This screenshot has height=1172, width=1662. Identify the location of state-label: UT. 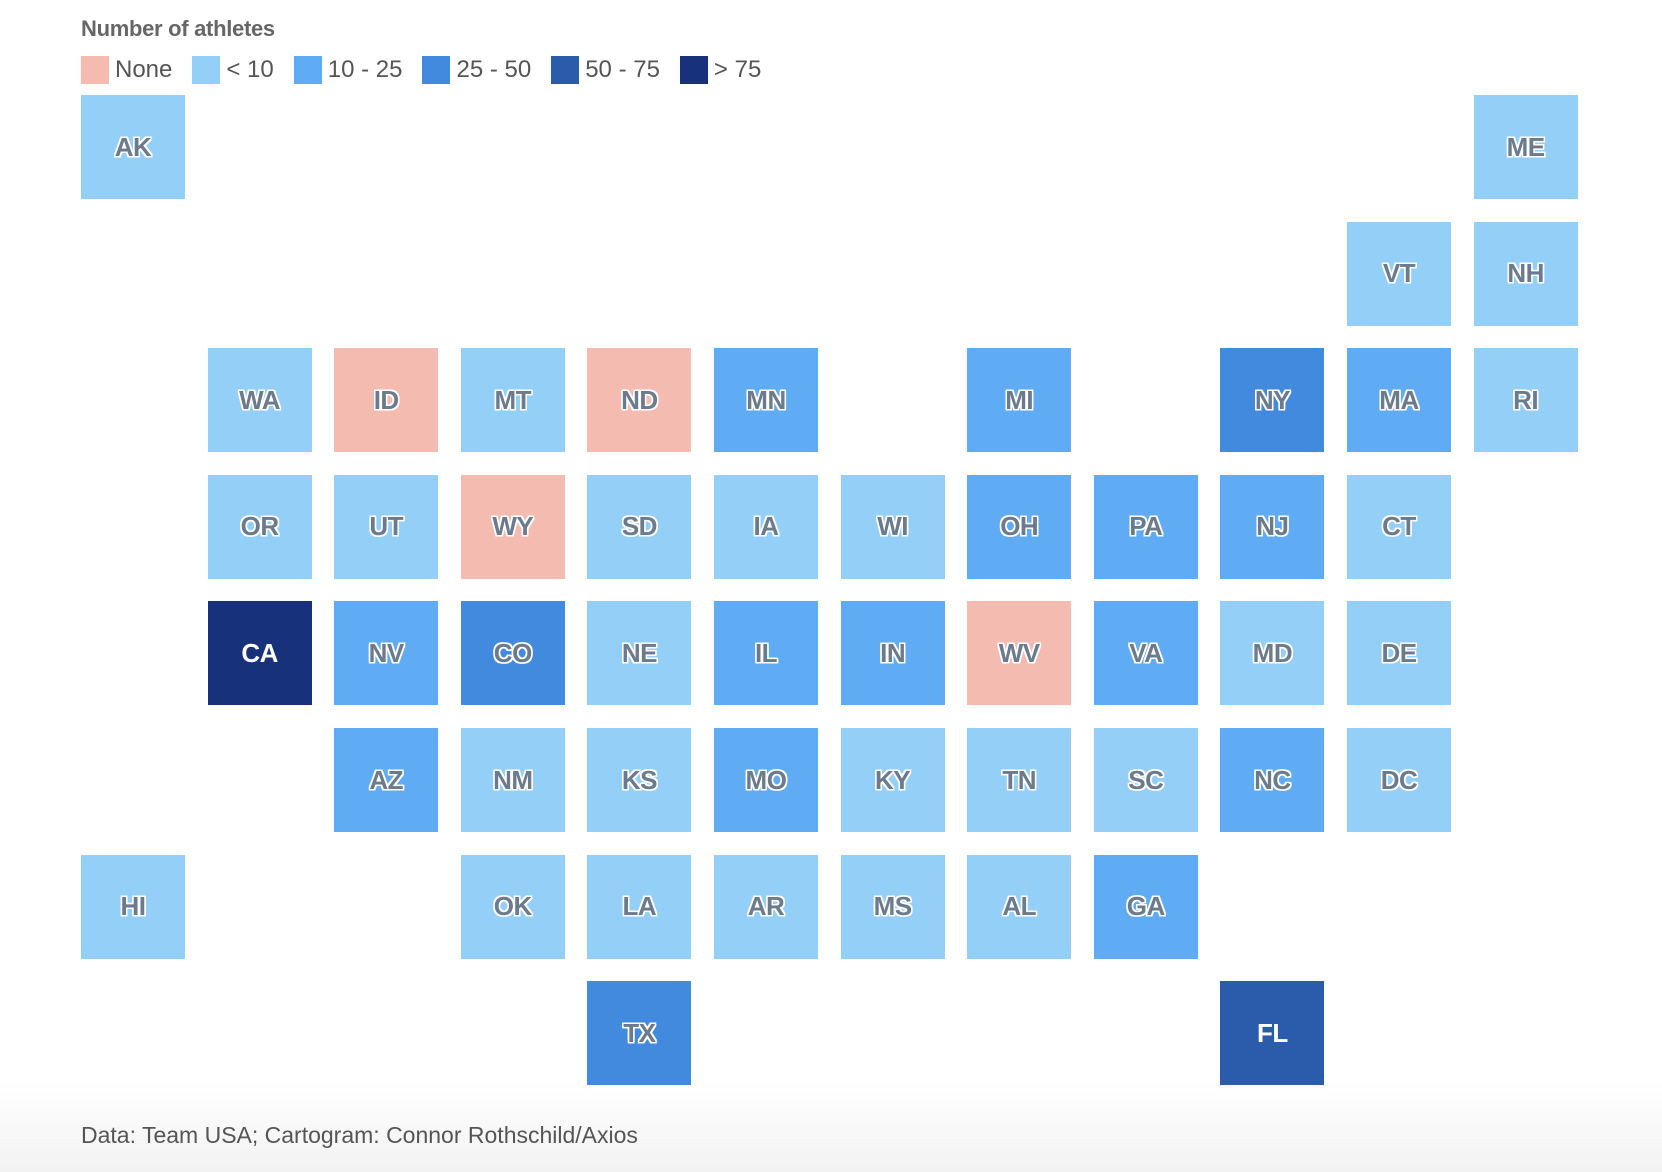
(386, 526).